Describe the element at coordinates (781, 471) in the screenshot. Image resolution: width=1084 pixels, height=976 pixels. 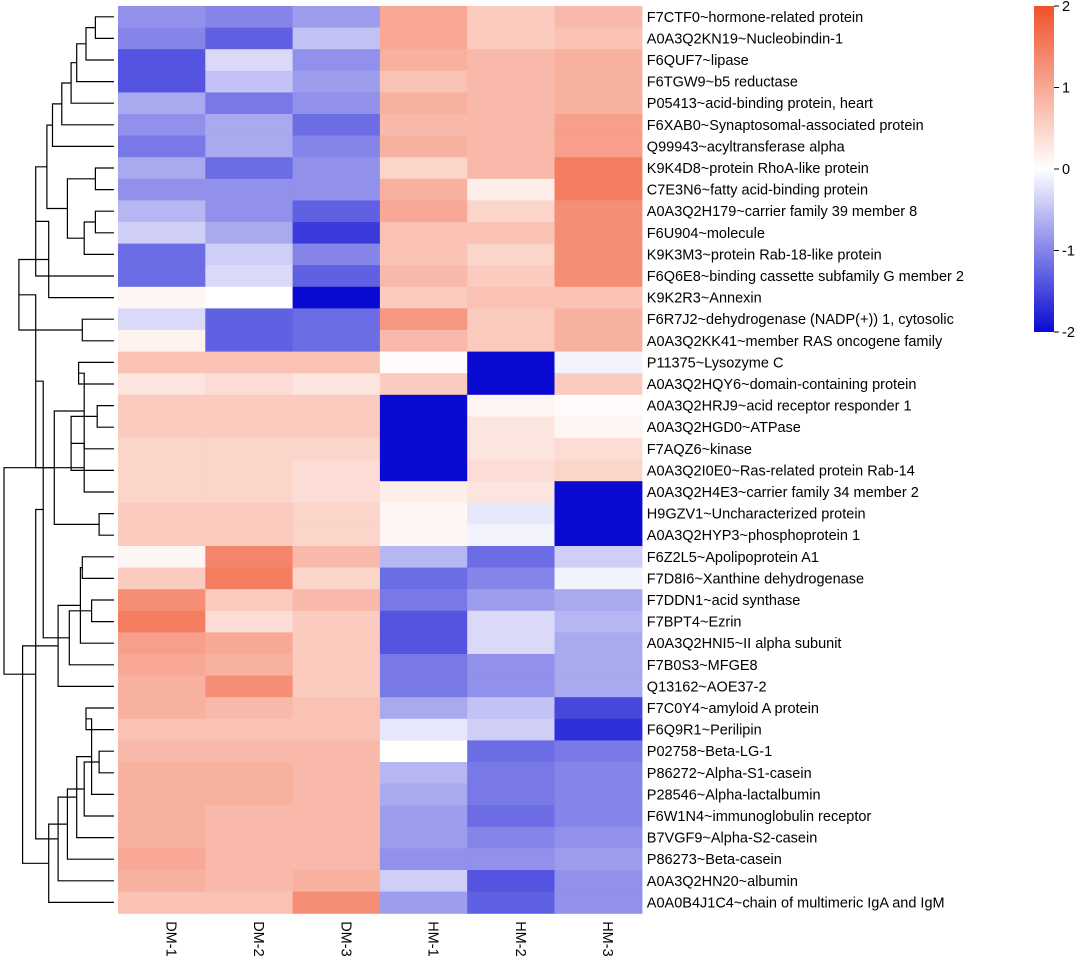
I see `row-label: A0A3Q2I0E0~Ras-related protein Rab-14` at that location.